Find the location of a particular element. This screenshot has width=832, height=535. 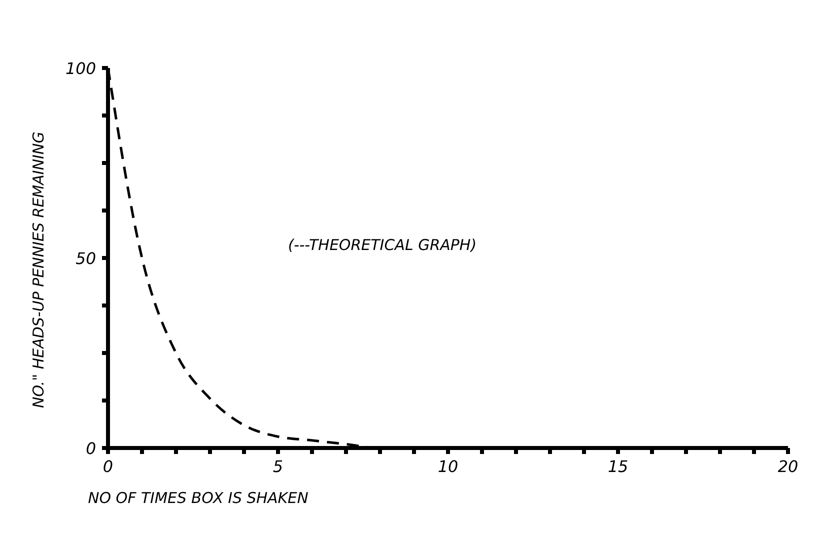

y-tick-label: 100 is located at coordinates (80, 68).